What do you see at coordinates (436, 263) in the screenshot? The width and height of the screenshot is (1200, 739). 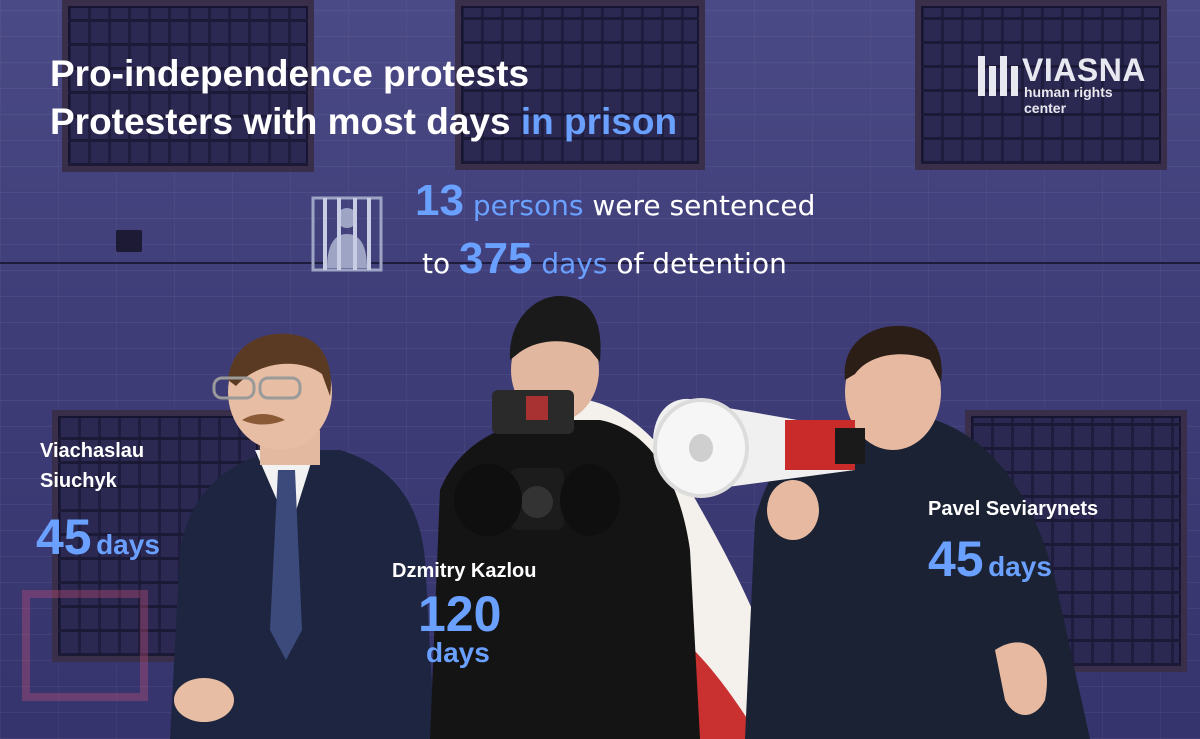 I see `stat-to-word: to` at bounding box center [436, 263].